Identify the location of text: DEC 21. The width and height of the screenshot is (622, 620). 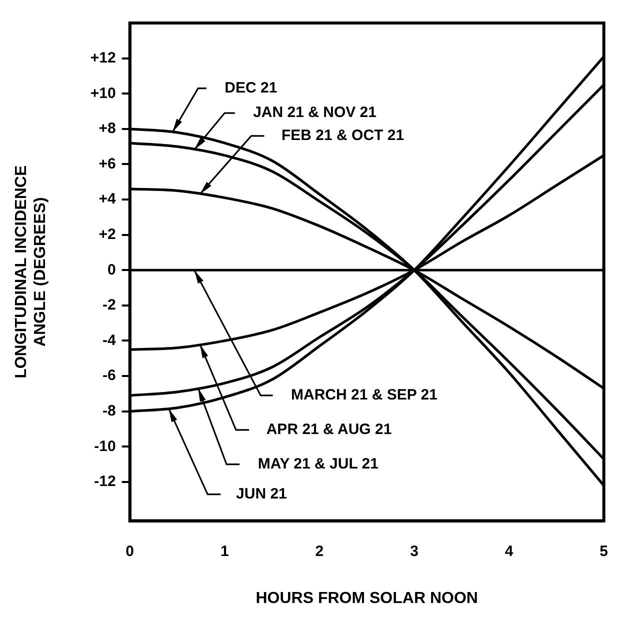
(251, 87).